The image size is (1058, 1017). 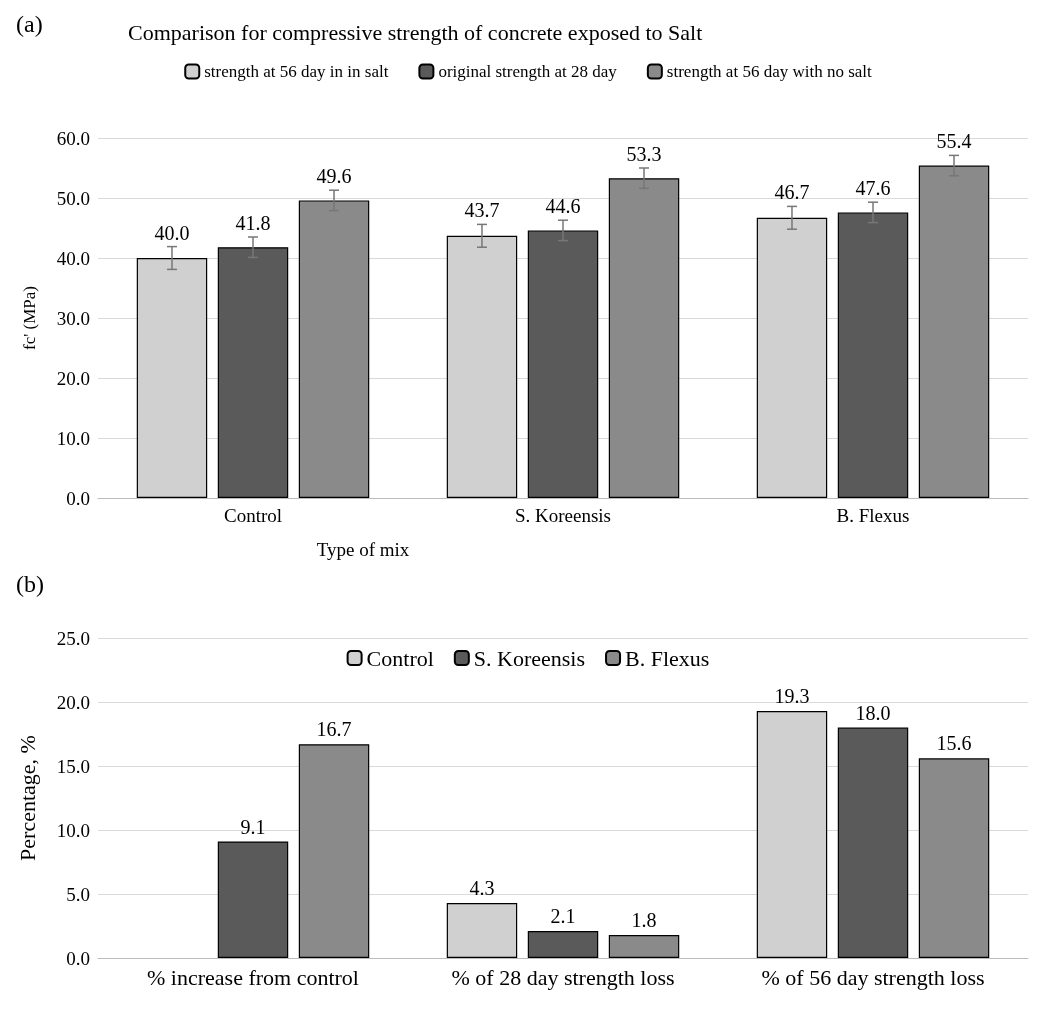 I want to click on y-tick-label: 60.0, so click(x=73, y=138).